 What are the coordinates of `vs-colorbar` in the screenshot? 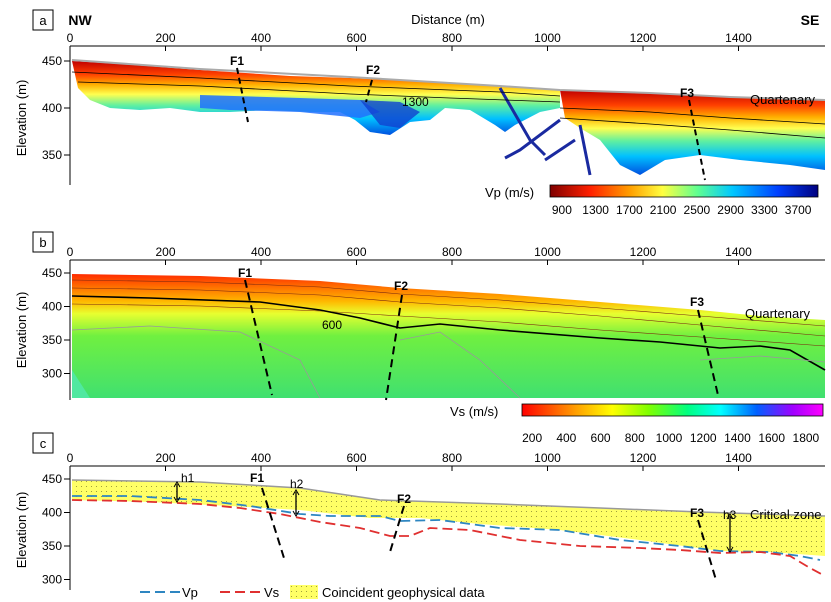 It's located at (672, 410).